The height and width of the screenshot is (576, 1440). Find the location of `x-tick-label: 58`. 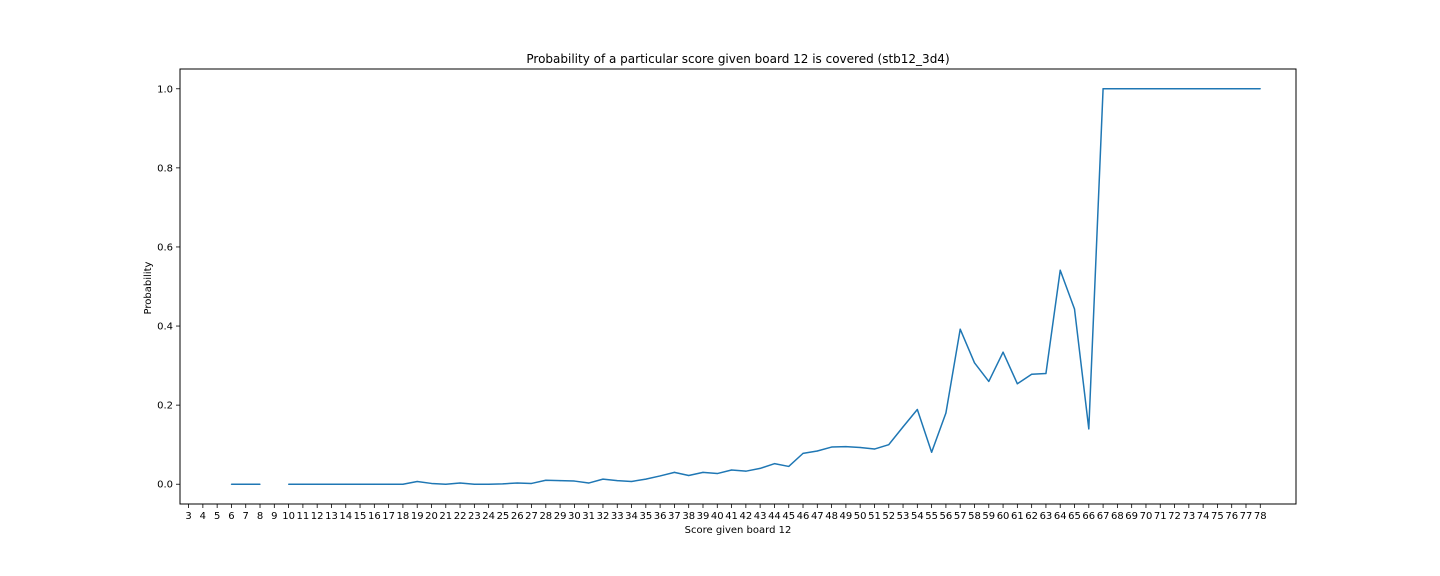

x-tick-label: 58 is located at coordinates (974, 516).